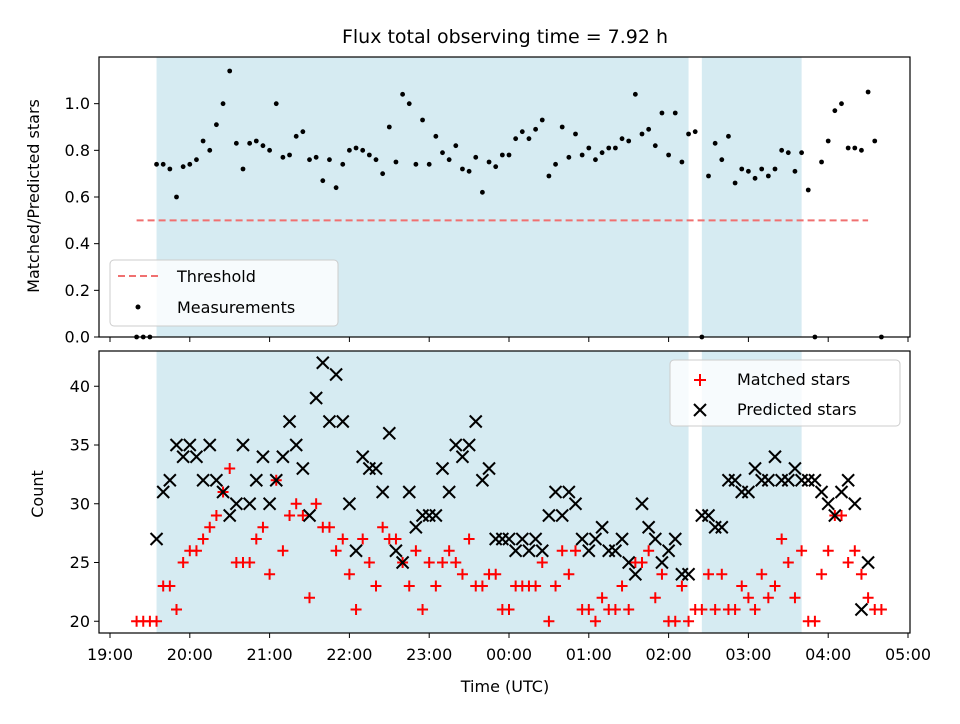 The image size is (960, 724). I want to click on x-tick-label: 05:00, so click(908, 654).